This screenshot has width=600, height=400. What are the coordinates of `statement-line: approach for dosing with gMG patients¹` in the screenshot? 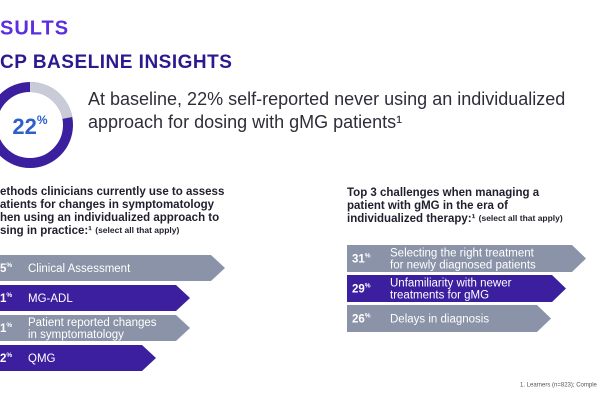 It's located at (245, 122).